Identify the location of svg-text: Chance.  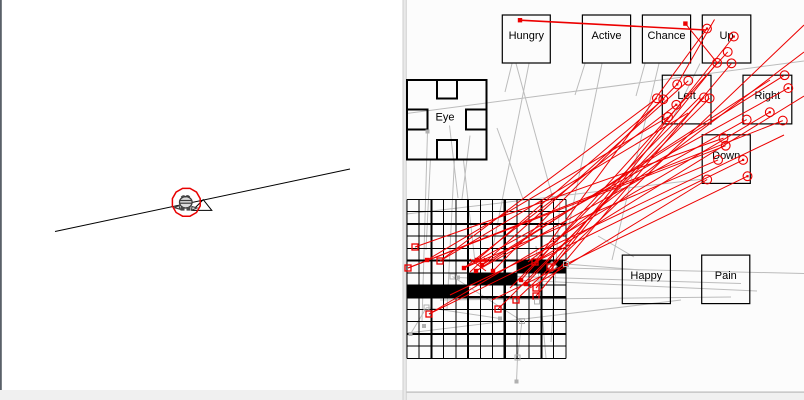
(667, 36).